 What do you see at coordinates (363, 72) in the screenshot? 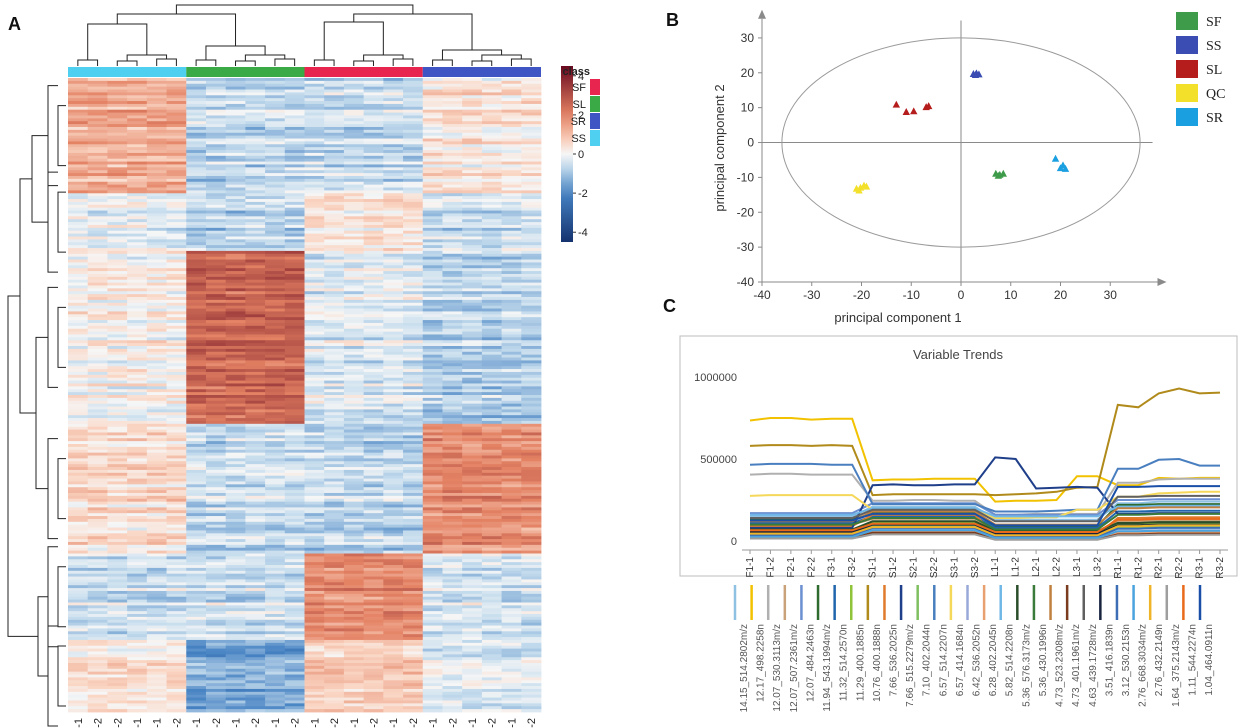
I see `class-bar-sf` at bounding box center [363, 72].